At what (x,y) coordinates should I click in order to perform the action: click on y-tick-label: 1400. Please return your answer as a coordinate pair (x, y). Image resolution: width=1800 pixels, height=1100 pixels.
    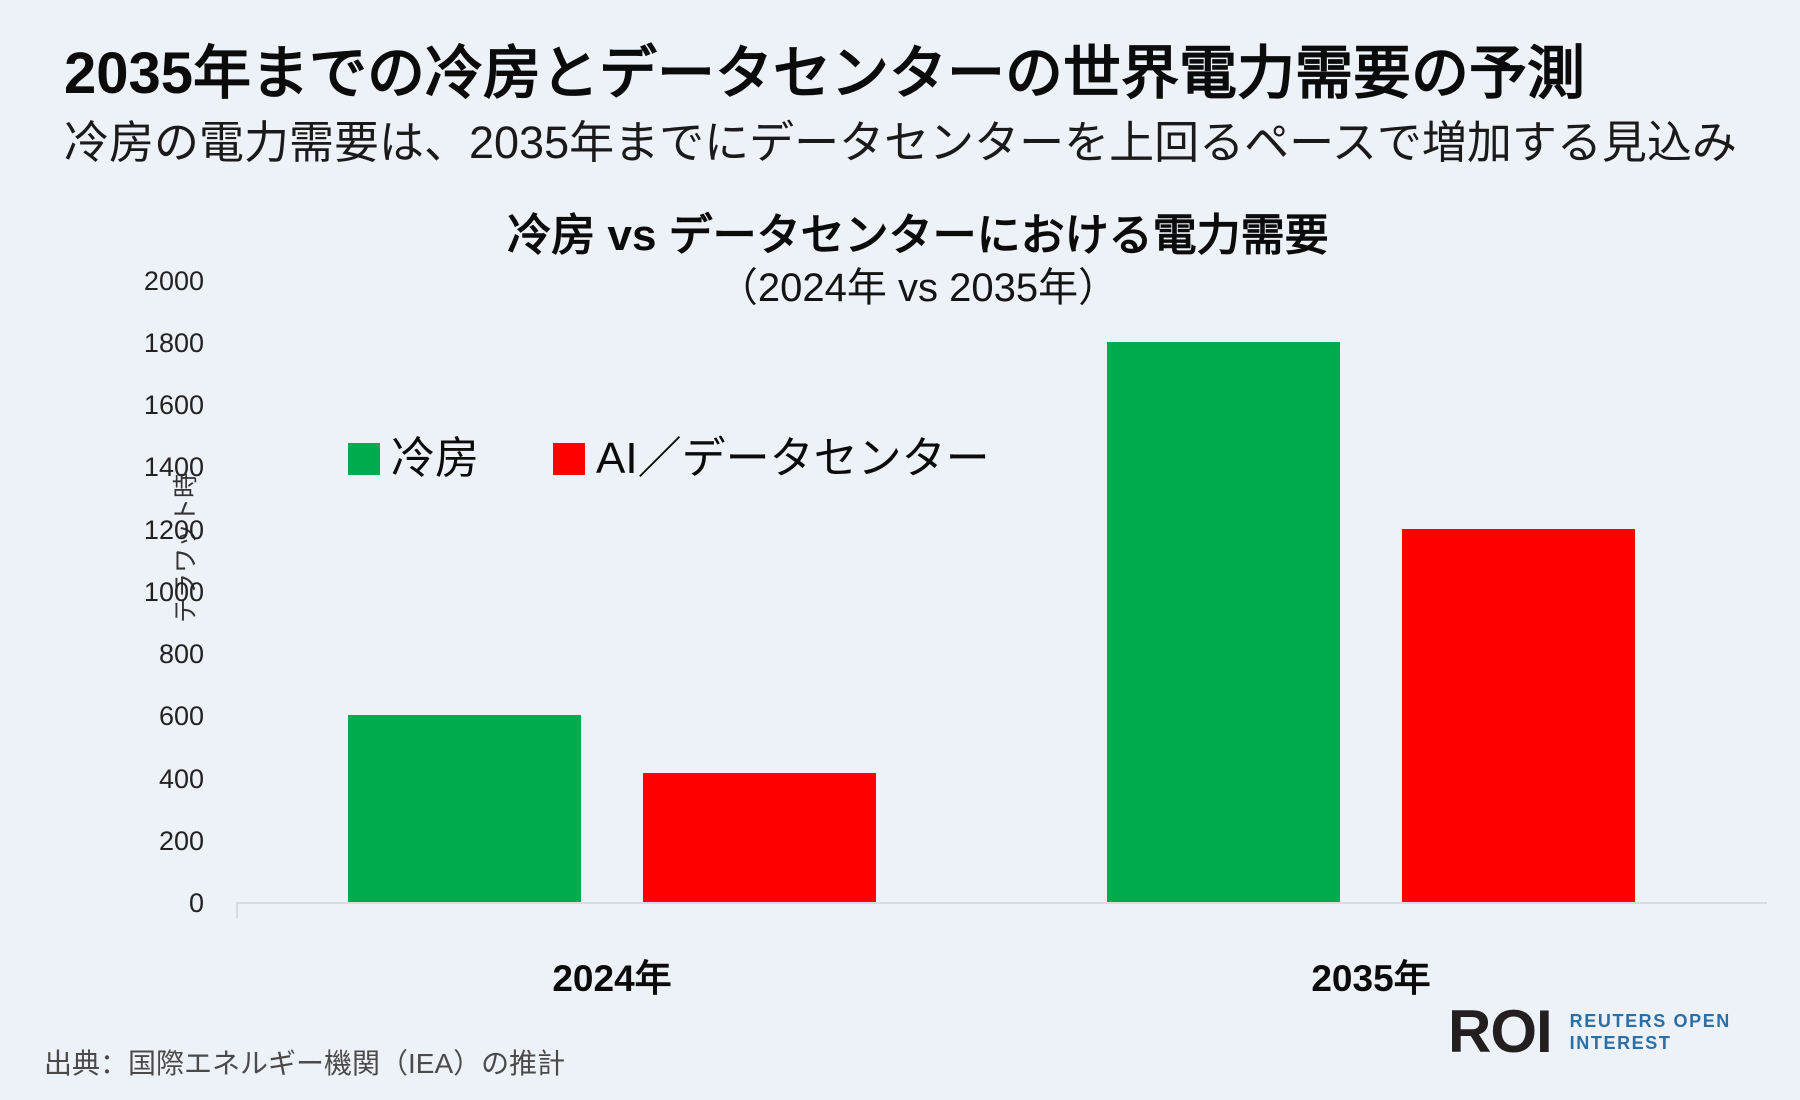
    Looking at the image, I should click on (173, 467).